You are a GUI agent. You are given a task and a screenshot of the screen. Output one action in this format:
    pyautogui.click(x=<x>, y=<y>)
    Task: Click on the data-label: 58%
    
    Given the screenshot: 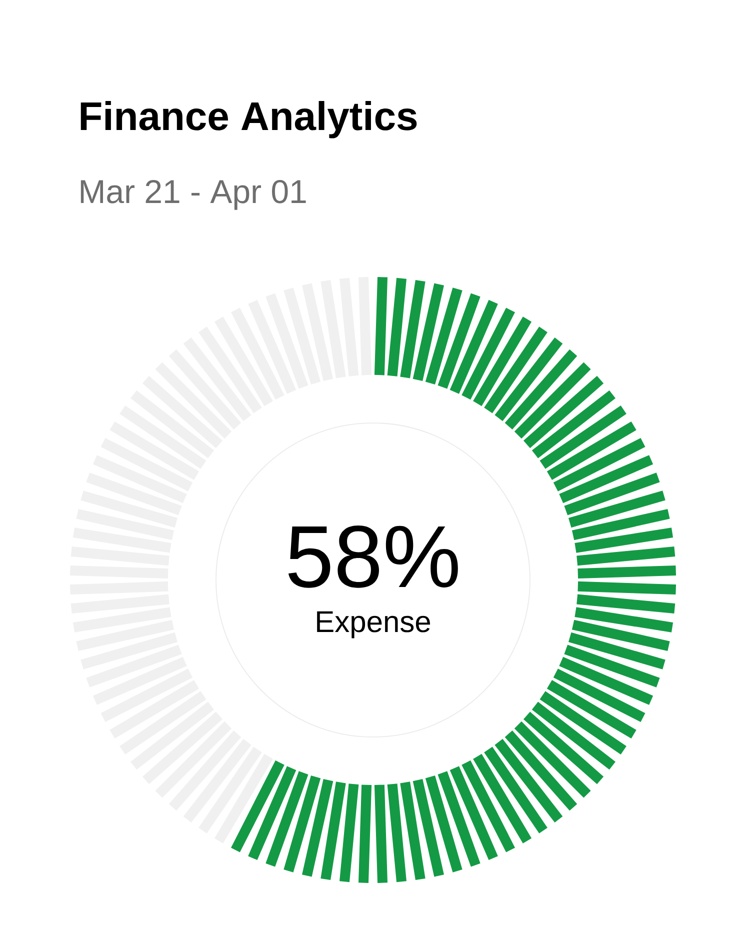 What is the action you would take?
    pyautogui.click(x=373, y=557)
    